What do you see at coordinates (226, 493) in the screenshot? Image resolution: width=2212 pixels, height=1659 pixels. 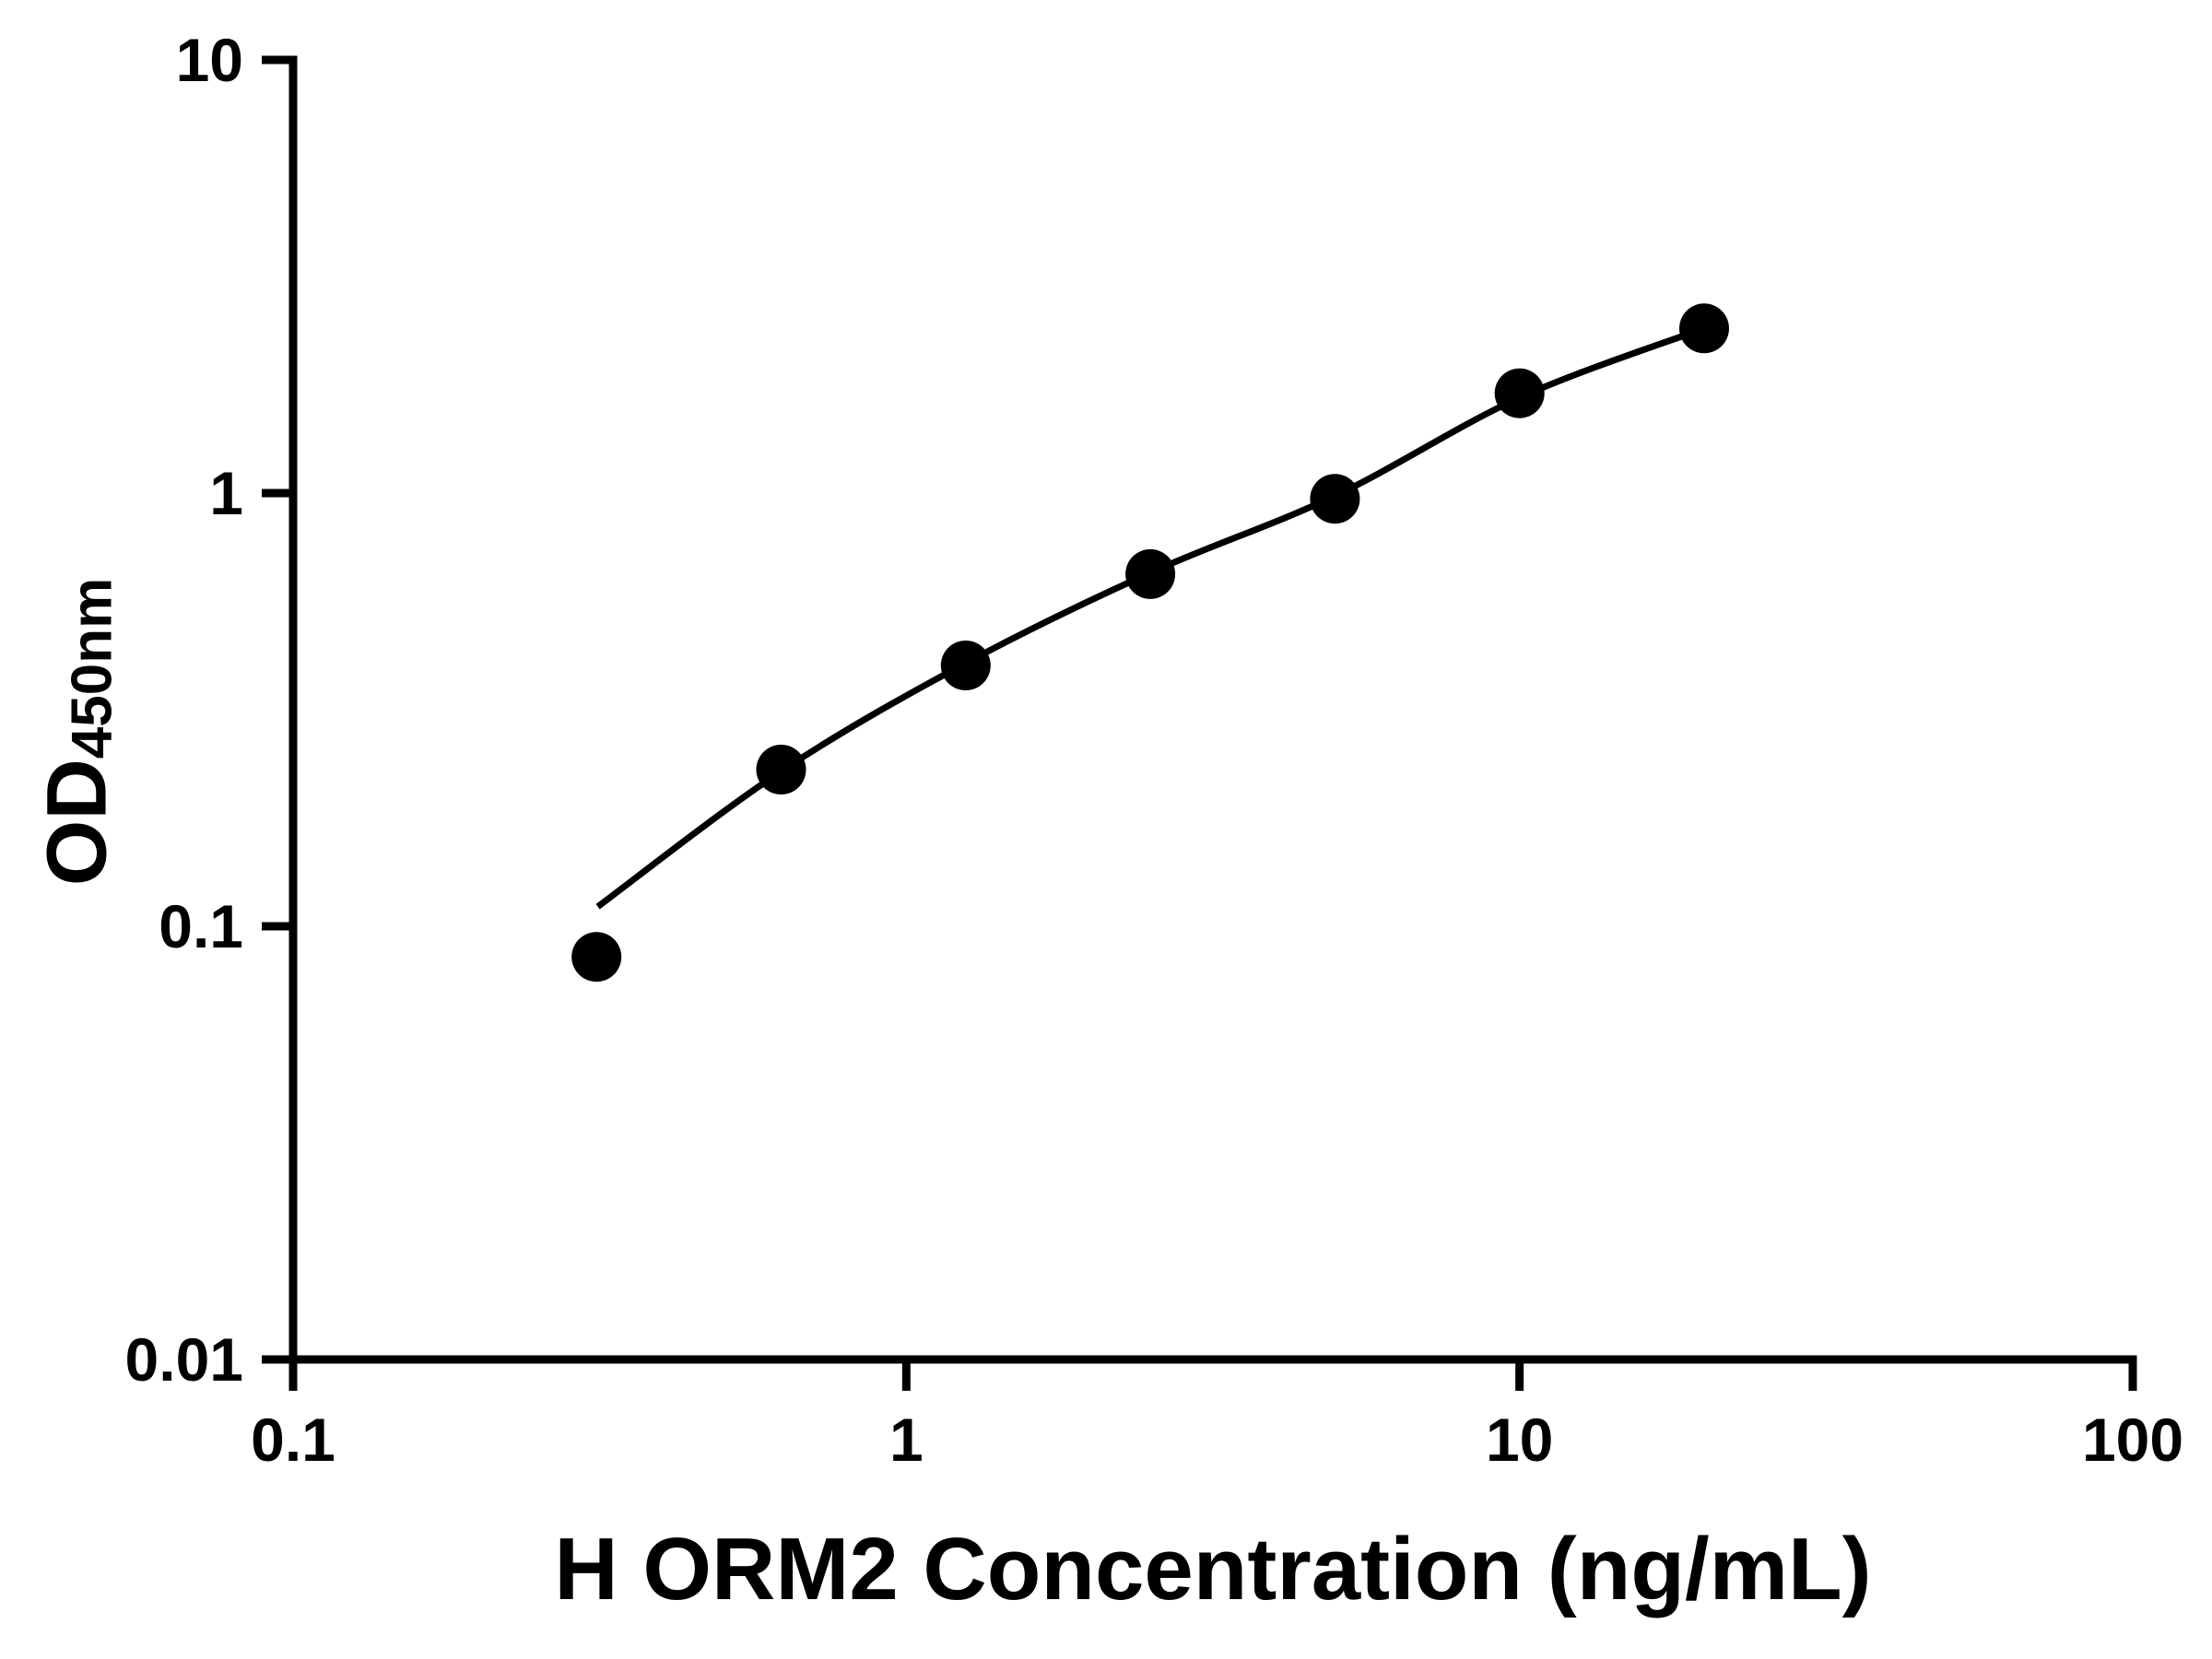 I see `y-tick-label: 1` at bounding box center [226, 493].